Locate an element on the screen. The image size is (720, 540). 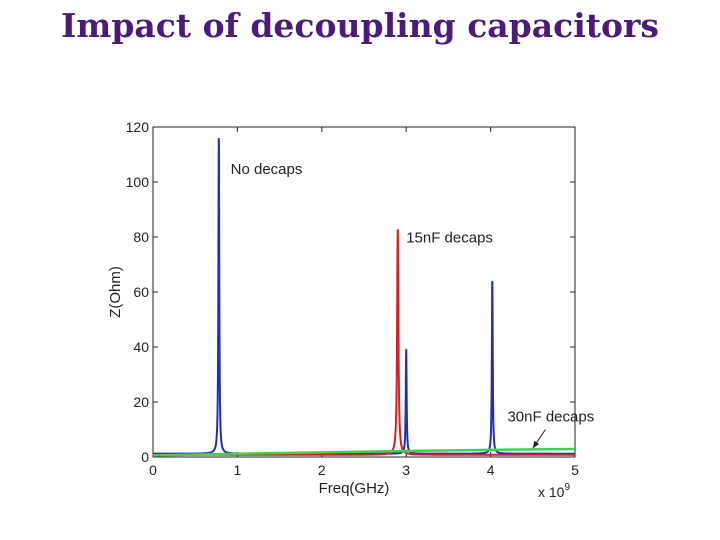
x-tick-label: 5 is located at coordinates (575, 470).